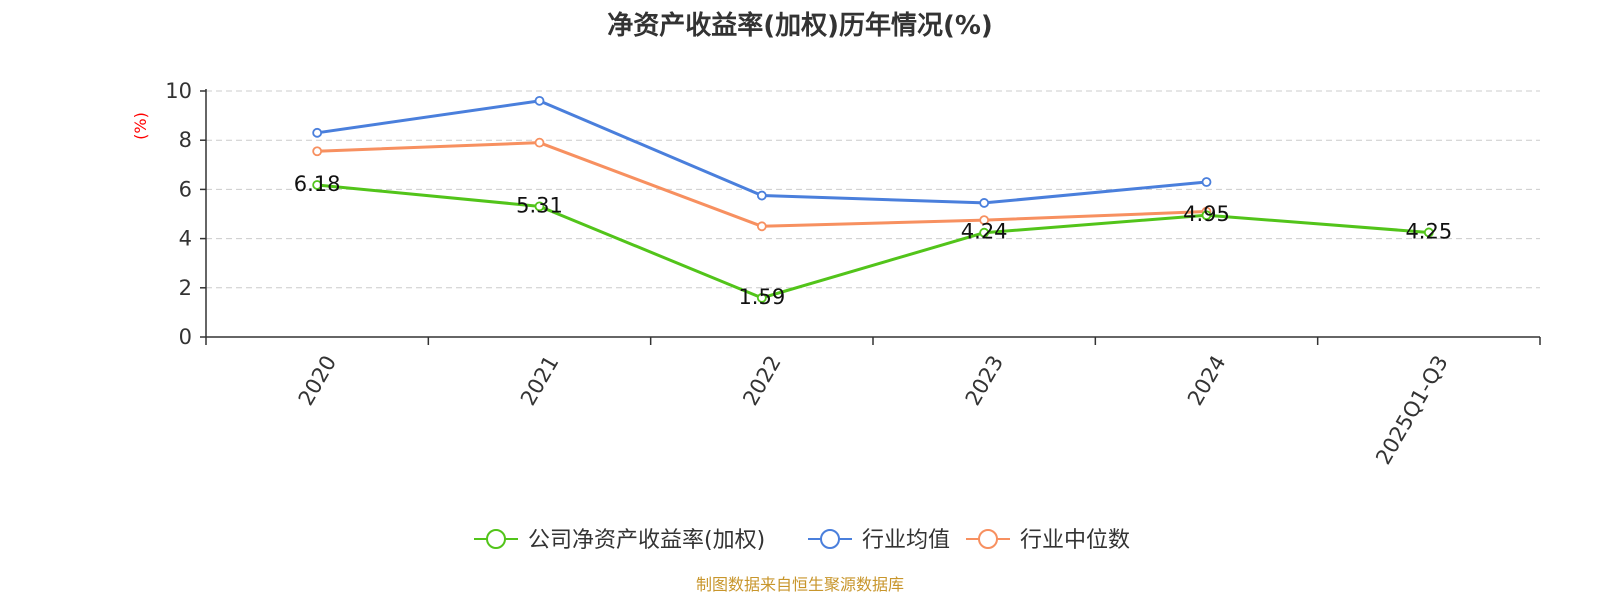  Describe the element at coordinates (800, 25) in the screenshot. I see `chart-title: 净资产收益率(加权)历年情况(%)` at that location.